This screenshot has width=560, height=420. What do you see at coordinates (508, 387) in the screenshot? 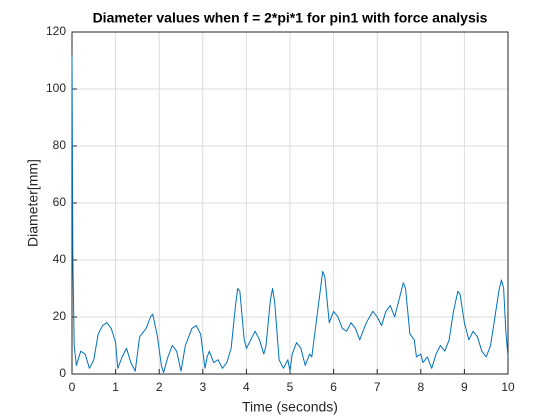
I see `x-tick-label: 10` at bounding box center [508, 387].